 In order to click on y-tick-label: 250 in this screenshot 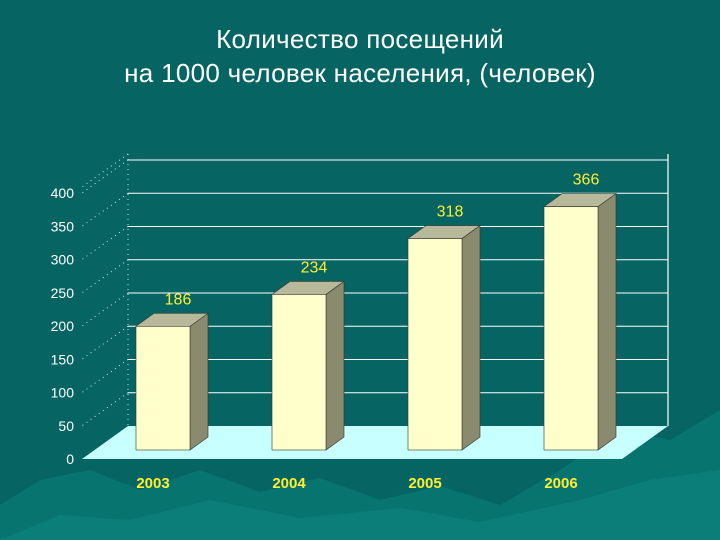, I will do `click(63, 293)`.